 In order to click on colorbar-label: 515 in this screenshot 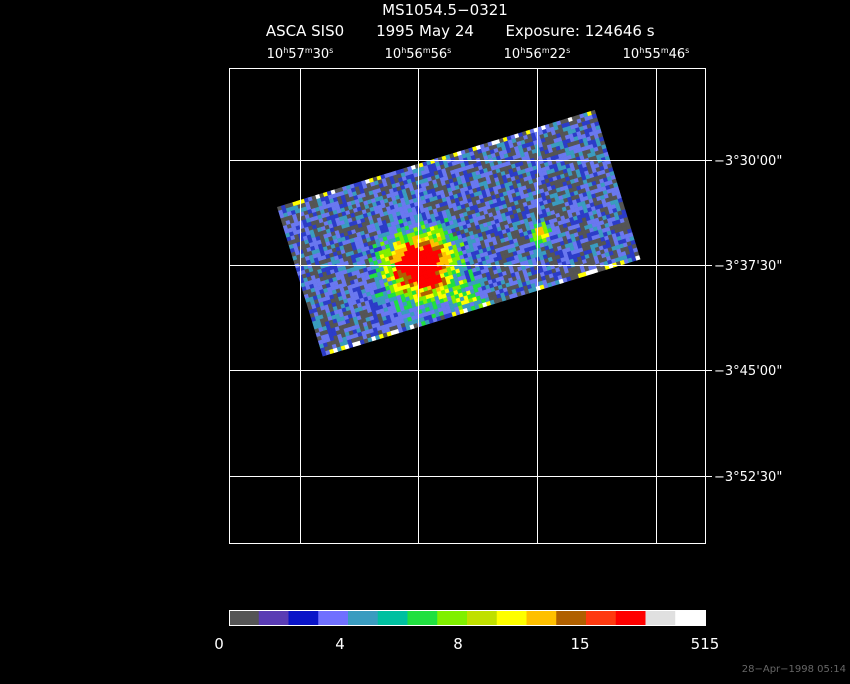, I will do `click(705, 644)`.